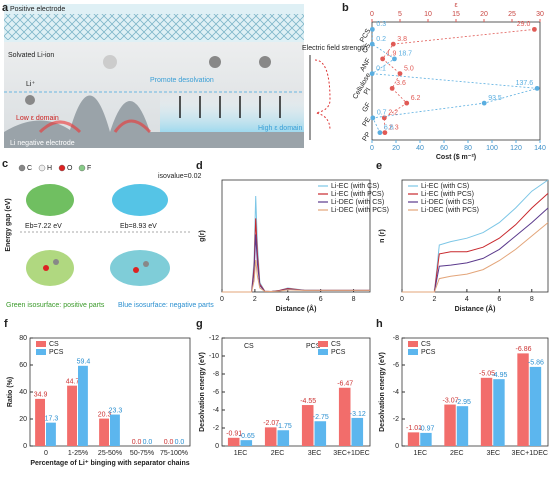 The width and height of the screenshot is (554, 480). Describe the element at coordinates (234, 434) in the screenshot. I see `value-label: -0.91` at that location.